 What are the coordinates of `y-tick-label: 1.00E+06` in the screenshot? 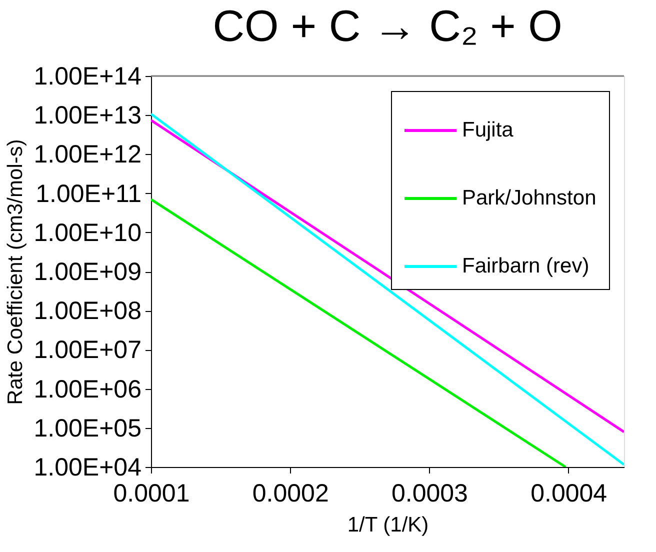 It's located at (88, 389).